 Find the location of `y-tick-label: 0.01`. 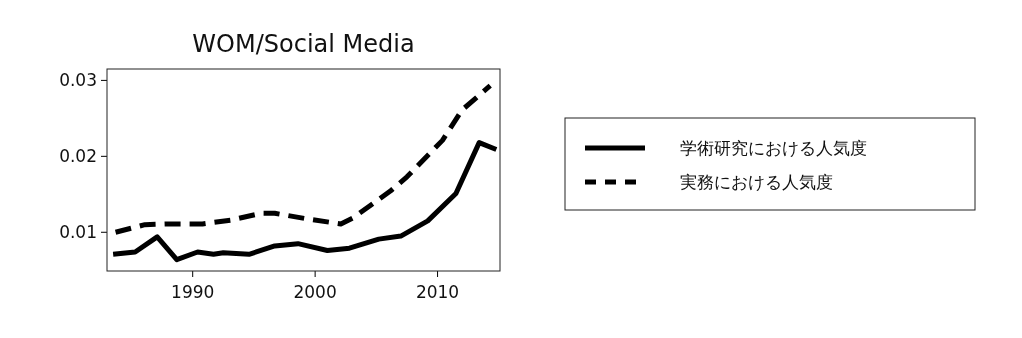

y-tick-label: 0.01 is located at coordinates (78, 232).